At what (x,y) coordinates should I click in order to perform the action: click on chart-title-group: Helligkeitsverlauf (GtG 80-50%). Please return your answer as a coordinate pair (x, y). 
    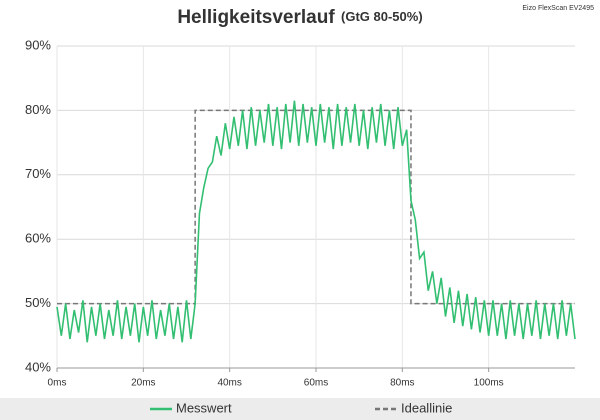
    Looking at the image, I should click on (299, 17).